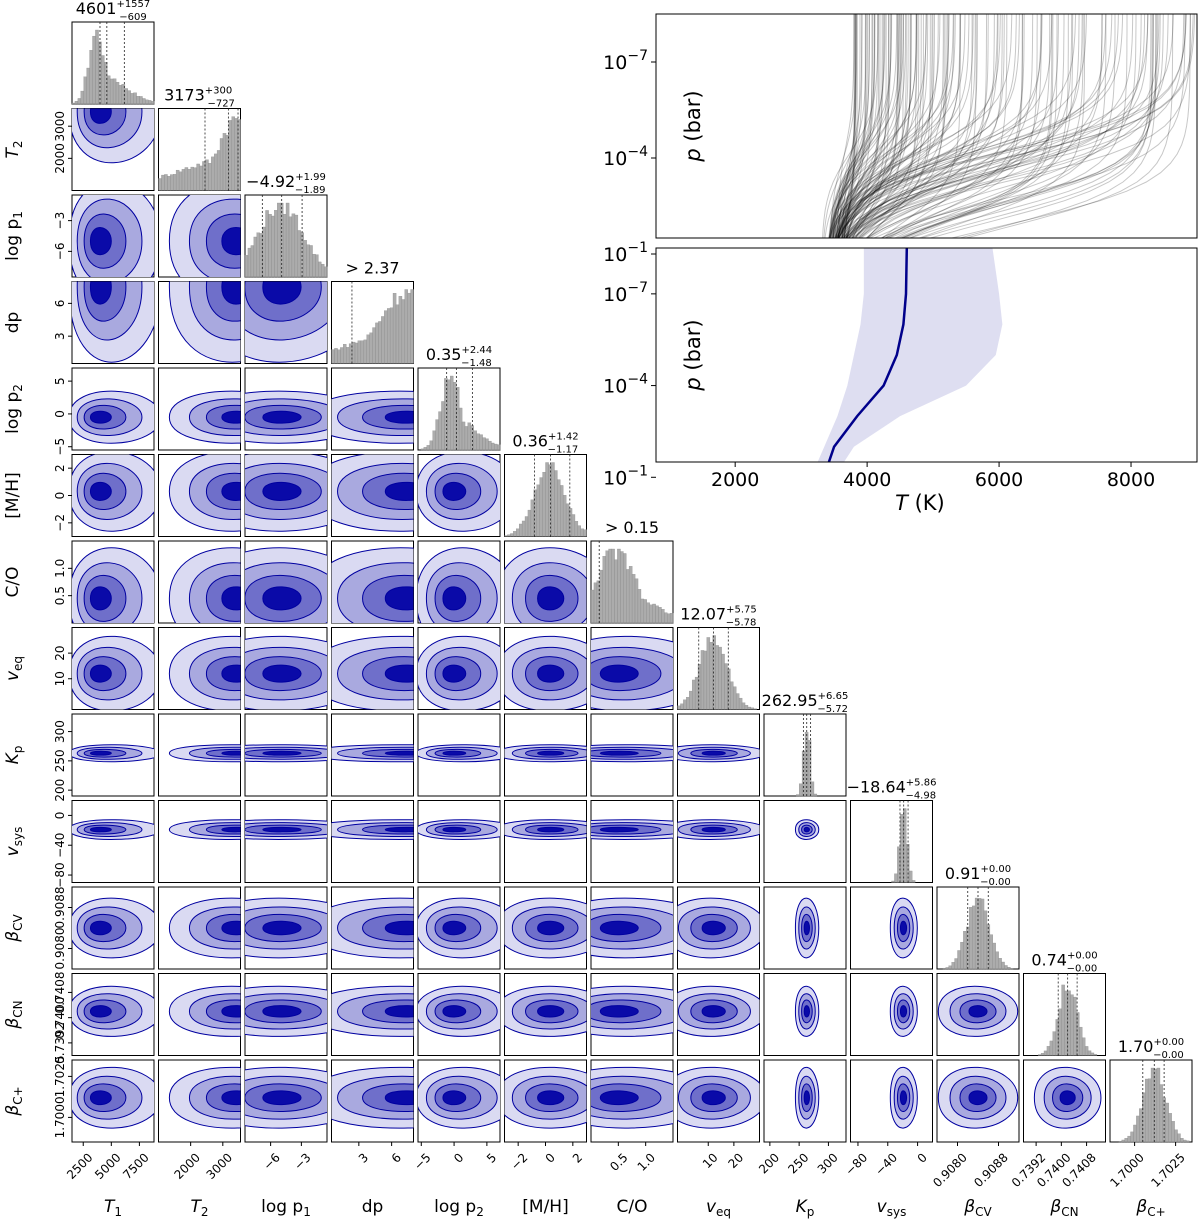 Image resolution: width=1200 pixels, height=1224 pixels. Describe the element at coordinates (625, 253) in the screenshot. I see `tp-samples-y-tick-label: 10−1` at that location.